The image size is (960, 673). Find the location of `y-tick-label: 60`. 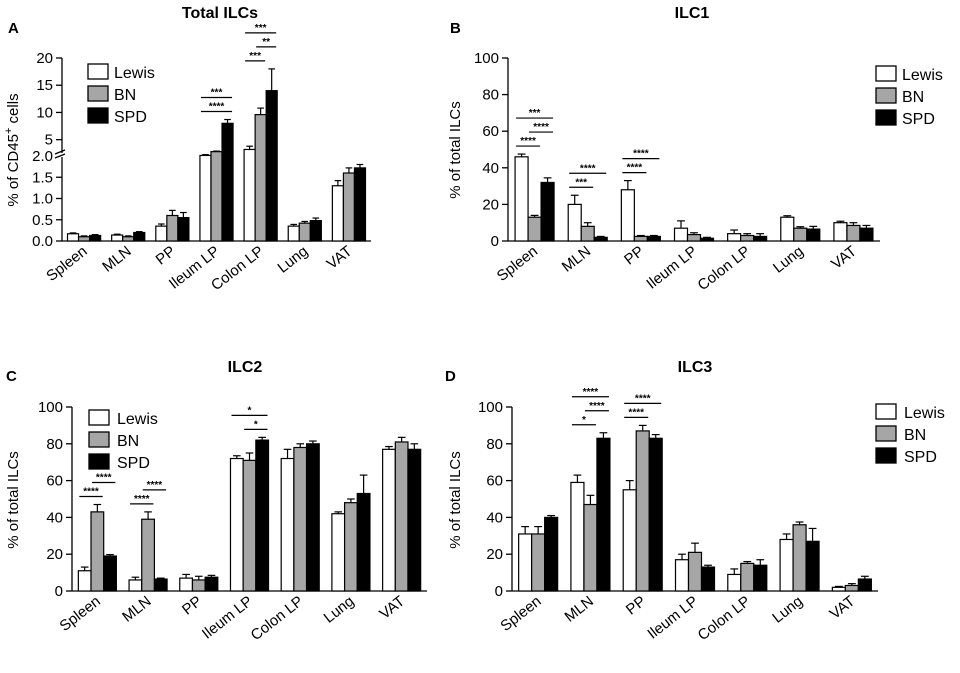

y-tick-label: 60 is located at coordinates (494, 481).